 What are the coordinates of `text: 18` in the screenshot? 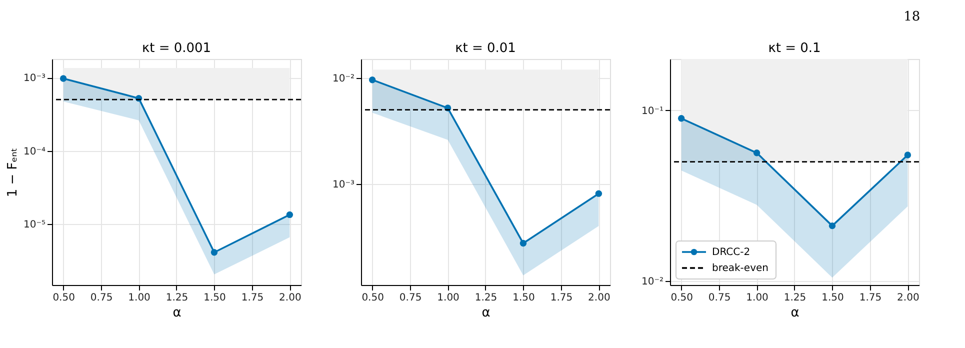 It's located at (912, 17).